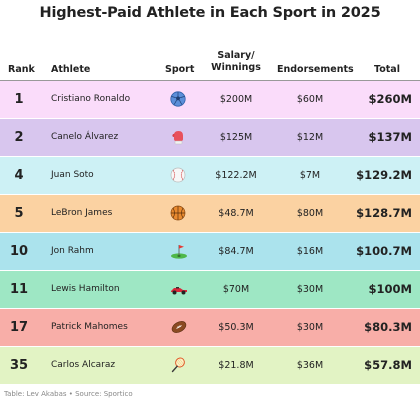 This screenshot has height=402, width=420. I want to click on table-row: 2 Canelo Álvarez $125M $12M $137M, so click(210, 138).